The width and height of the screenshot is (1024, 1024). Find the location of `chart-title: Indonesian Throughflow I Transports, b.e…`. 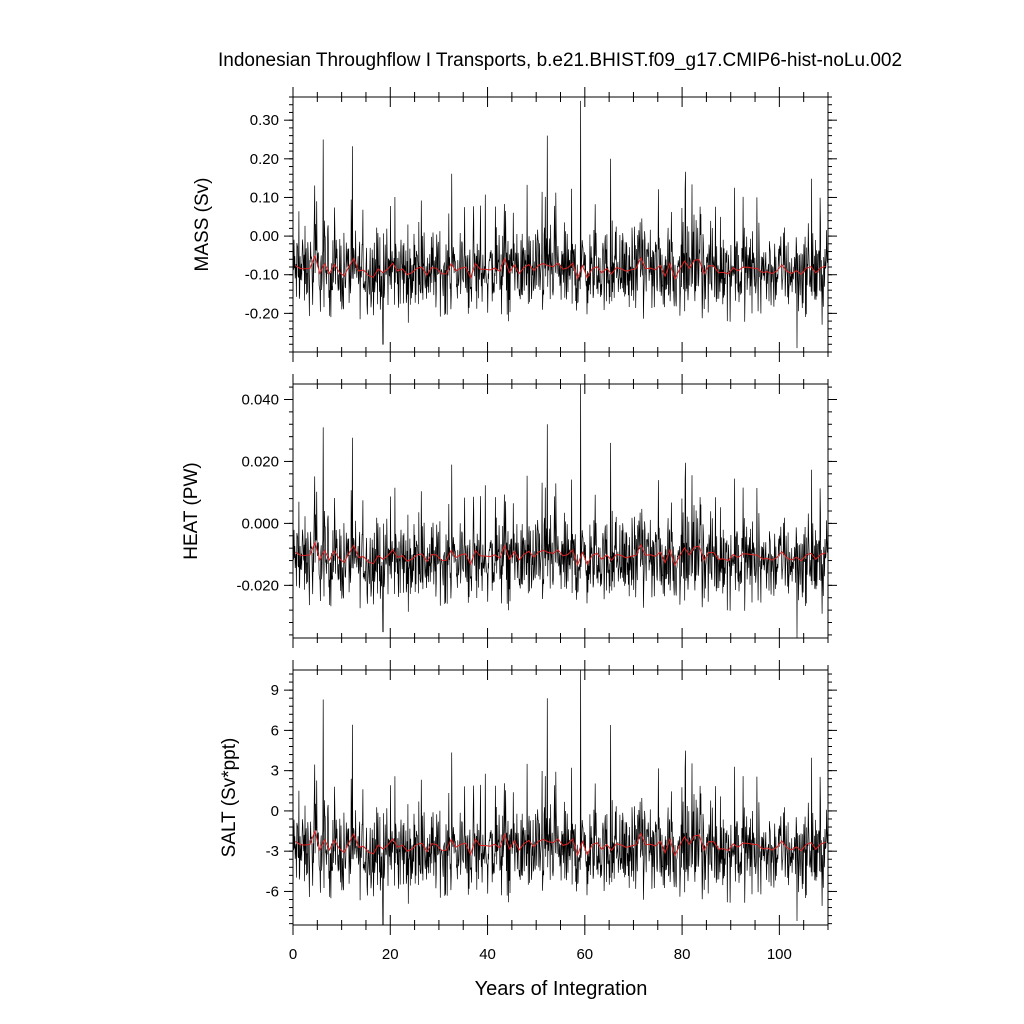

chart-title: Indonesian Throughflow I Transports, b.e… is located at coordinates (560, 60).